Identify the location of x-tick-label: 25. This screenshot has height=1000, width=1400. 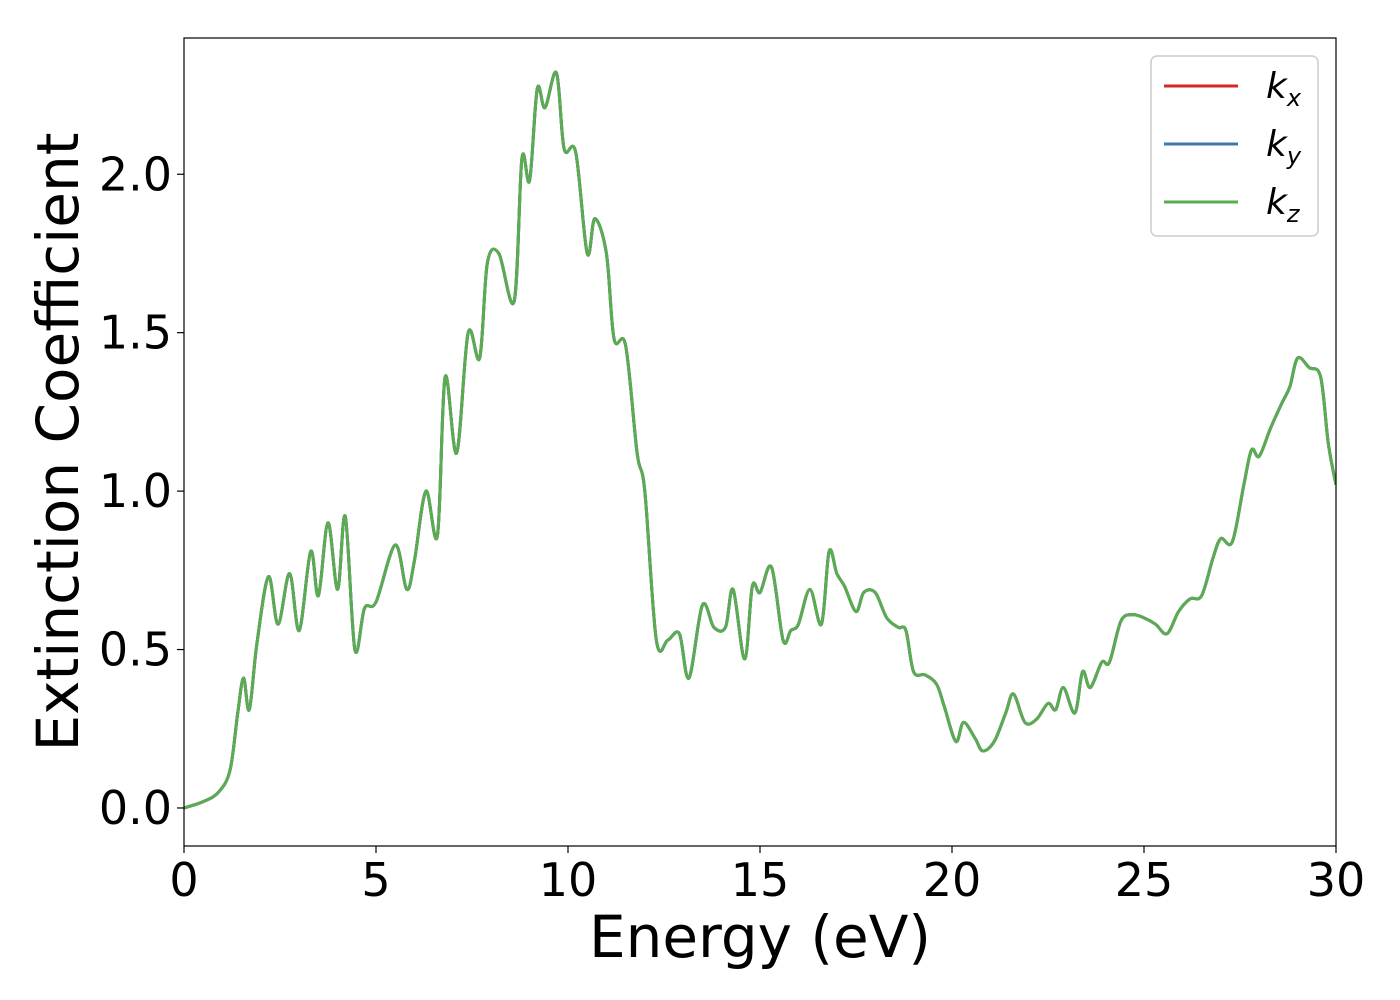
(1144, 880).